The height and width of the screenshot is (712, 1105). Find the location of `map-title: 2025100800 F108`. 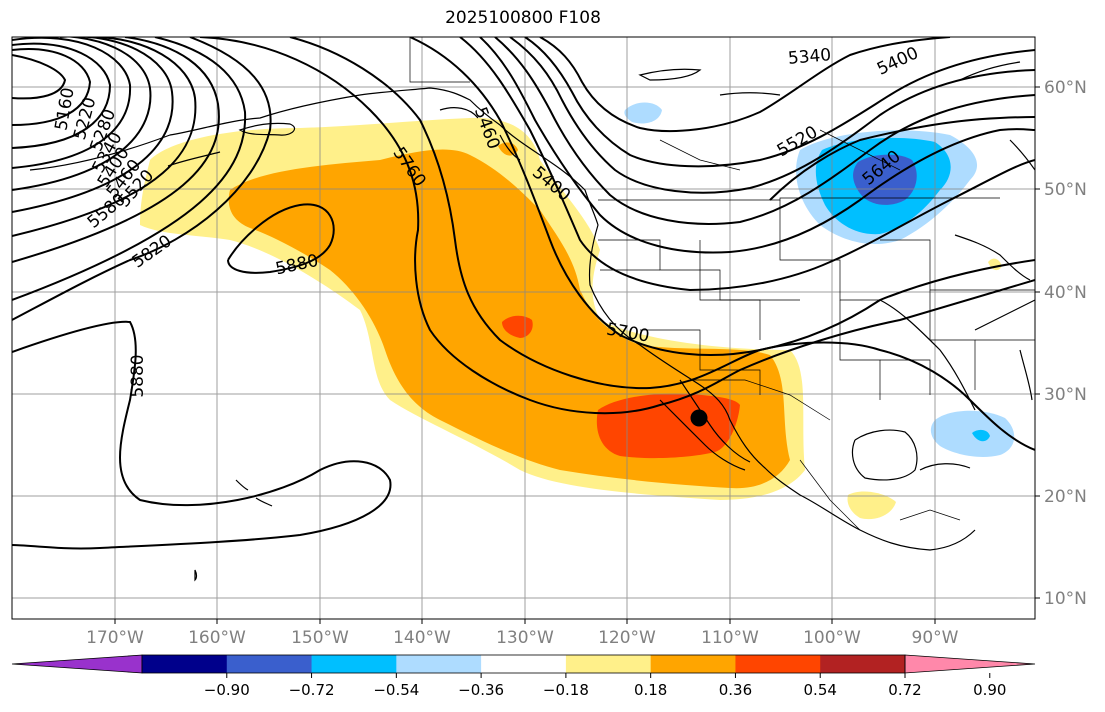

map-title: 2025100800 F108 is located at coordinates (523, 18).